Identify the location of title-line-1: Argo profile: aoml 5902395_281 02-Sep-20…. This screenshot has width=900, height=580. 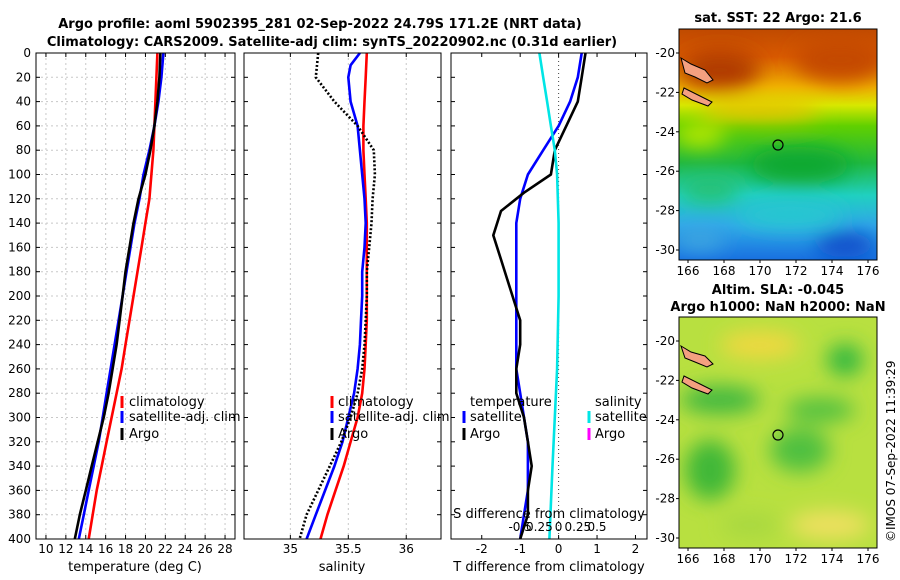
(320, 24).